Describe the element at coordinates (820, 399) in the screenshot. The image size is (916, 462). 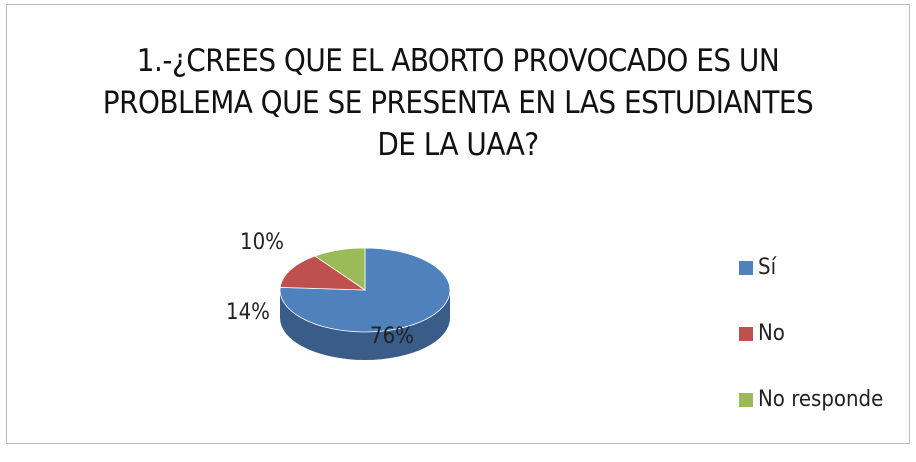
I see `legend-label: No responde` at that location.